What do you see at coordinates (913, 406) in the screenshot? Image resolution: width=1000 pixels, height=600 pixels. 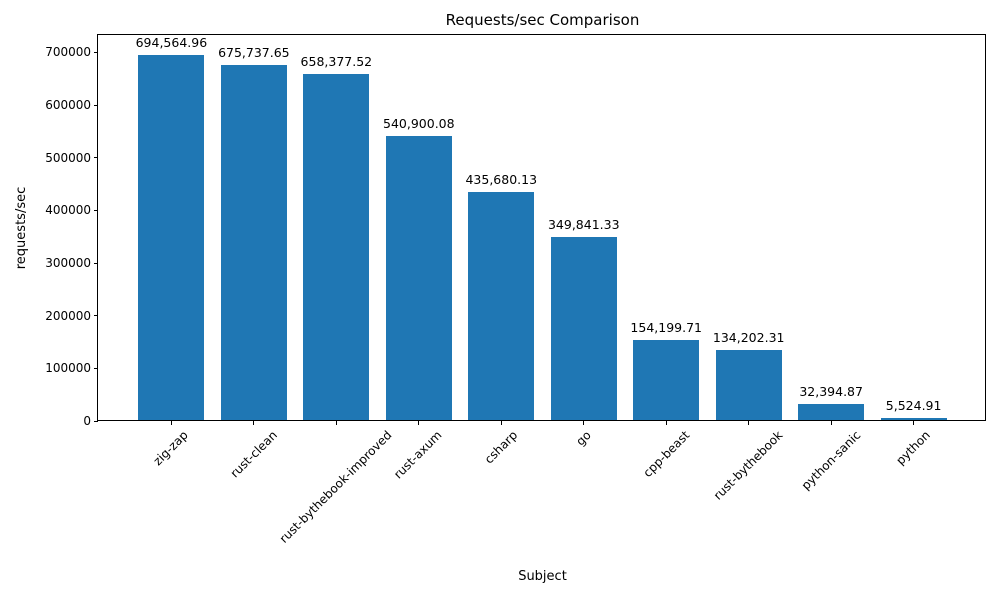 I see `bar-value-label: 5,524.91` at bounding box center [913, 406].